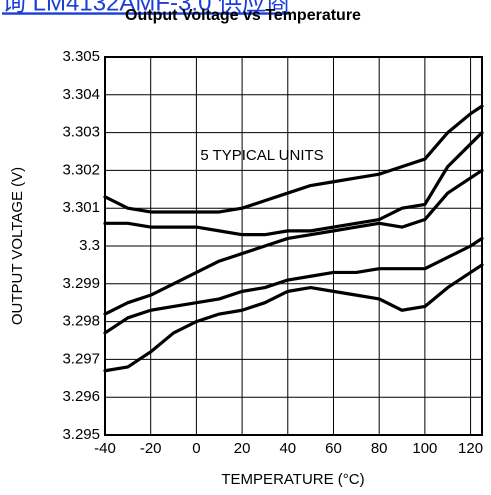 The image size is (491, 495). What do you see at coordinates (151, 448) in the screenshot?
I see `x-tick-label: -20` at bounding box center [151, 448].